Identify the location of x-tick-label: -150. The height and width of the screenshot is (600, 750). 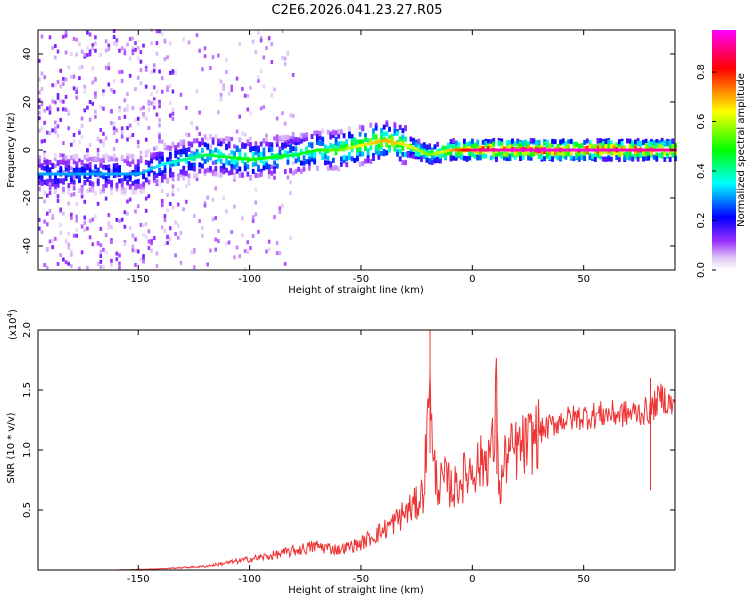
(138, 279).